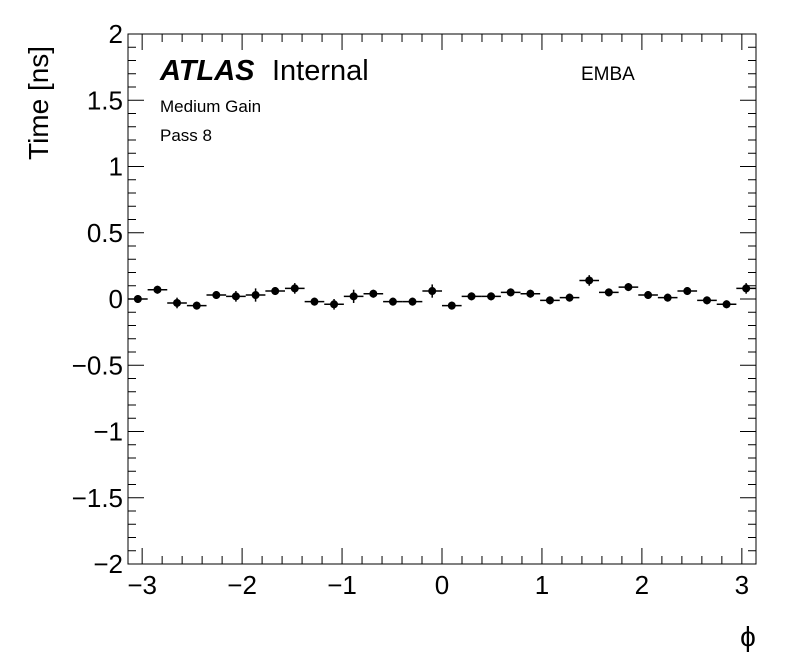 This screenshot has width=796, height=672. What do you see at coordinates (116, 299) in the screenshot?
I see `y-tick-label: 0` at bounding box center [116, 299].